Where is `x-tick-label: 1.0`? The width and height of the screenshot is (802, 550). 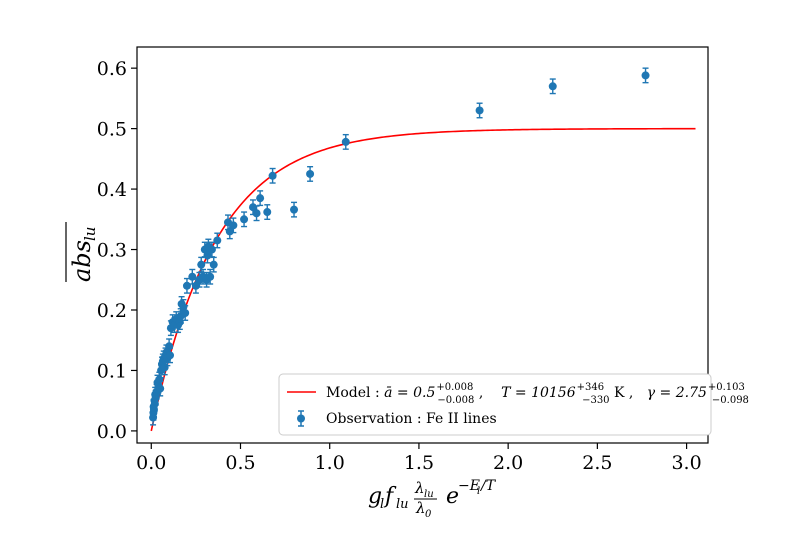 x-tick-label: 1.0 is located at coordinates (330, 463).